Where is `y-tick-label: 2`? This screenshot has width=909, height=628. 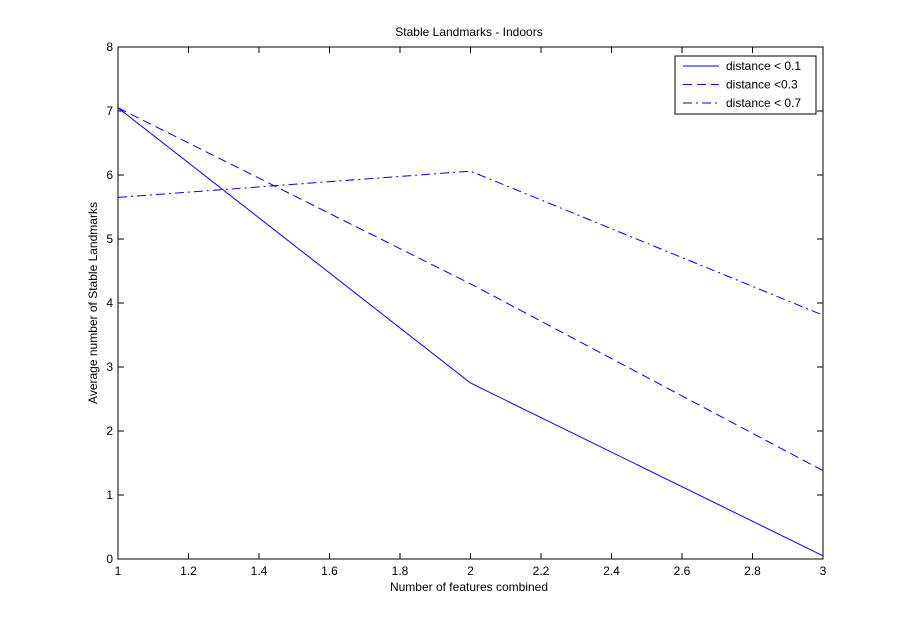
y-tick-label: 2 is located at coordinates (109, 431).